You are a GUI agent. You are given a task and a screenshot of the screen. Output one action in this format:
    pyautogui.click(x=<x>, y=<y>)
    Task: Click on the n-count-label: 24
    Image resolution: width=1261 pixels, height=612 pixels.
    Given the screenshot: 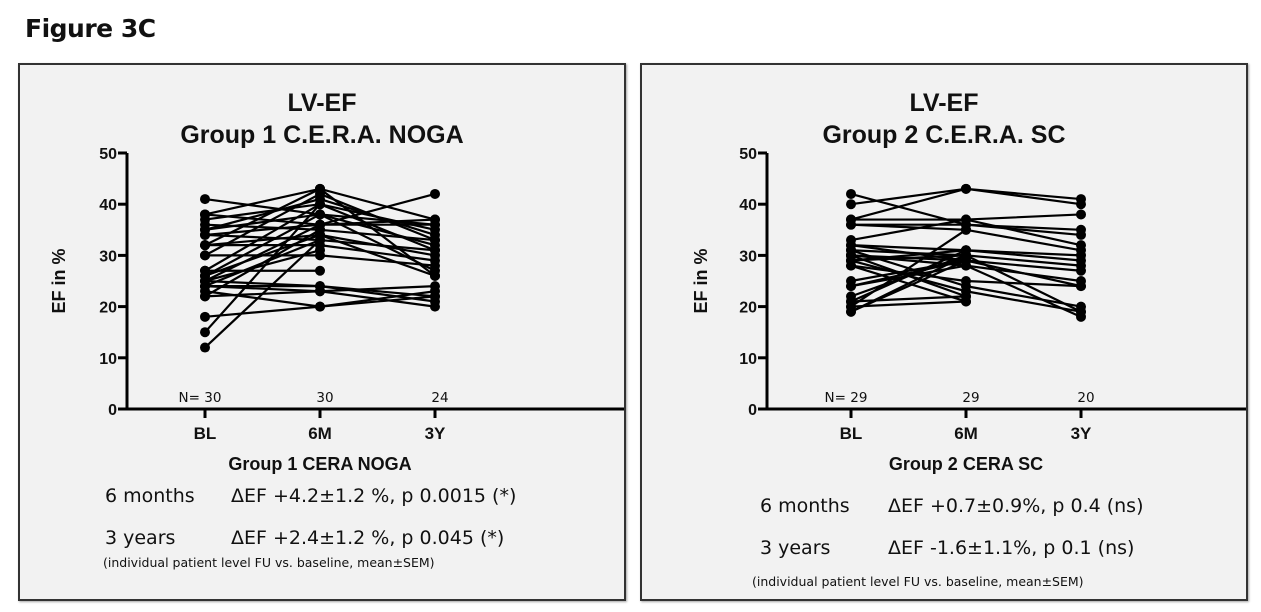 What is the action you would take?
    pyautogui.click(x=439, y=398)
    